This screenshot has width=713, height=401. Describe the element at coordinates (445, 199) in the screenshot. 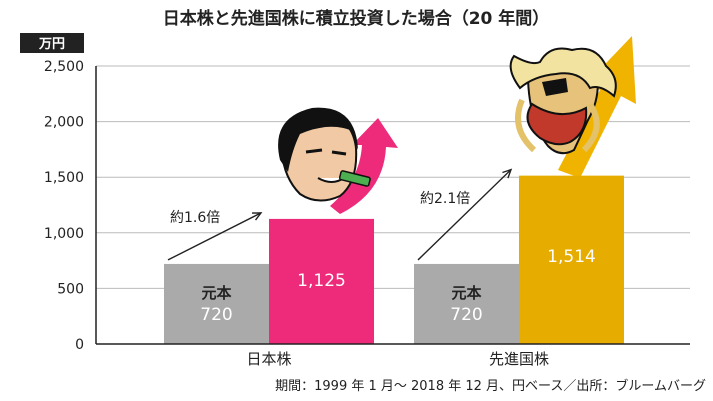

I see `growth-annotation-label: 約2.1倍` at that location.